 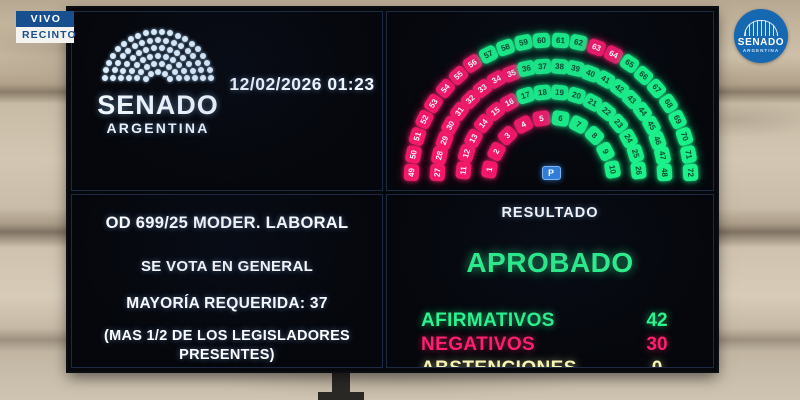 What do you see at coordinates (551, 173) in the screenshot?
I see `president-seat-badge: P` at bounding box center [551, 173].